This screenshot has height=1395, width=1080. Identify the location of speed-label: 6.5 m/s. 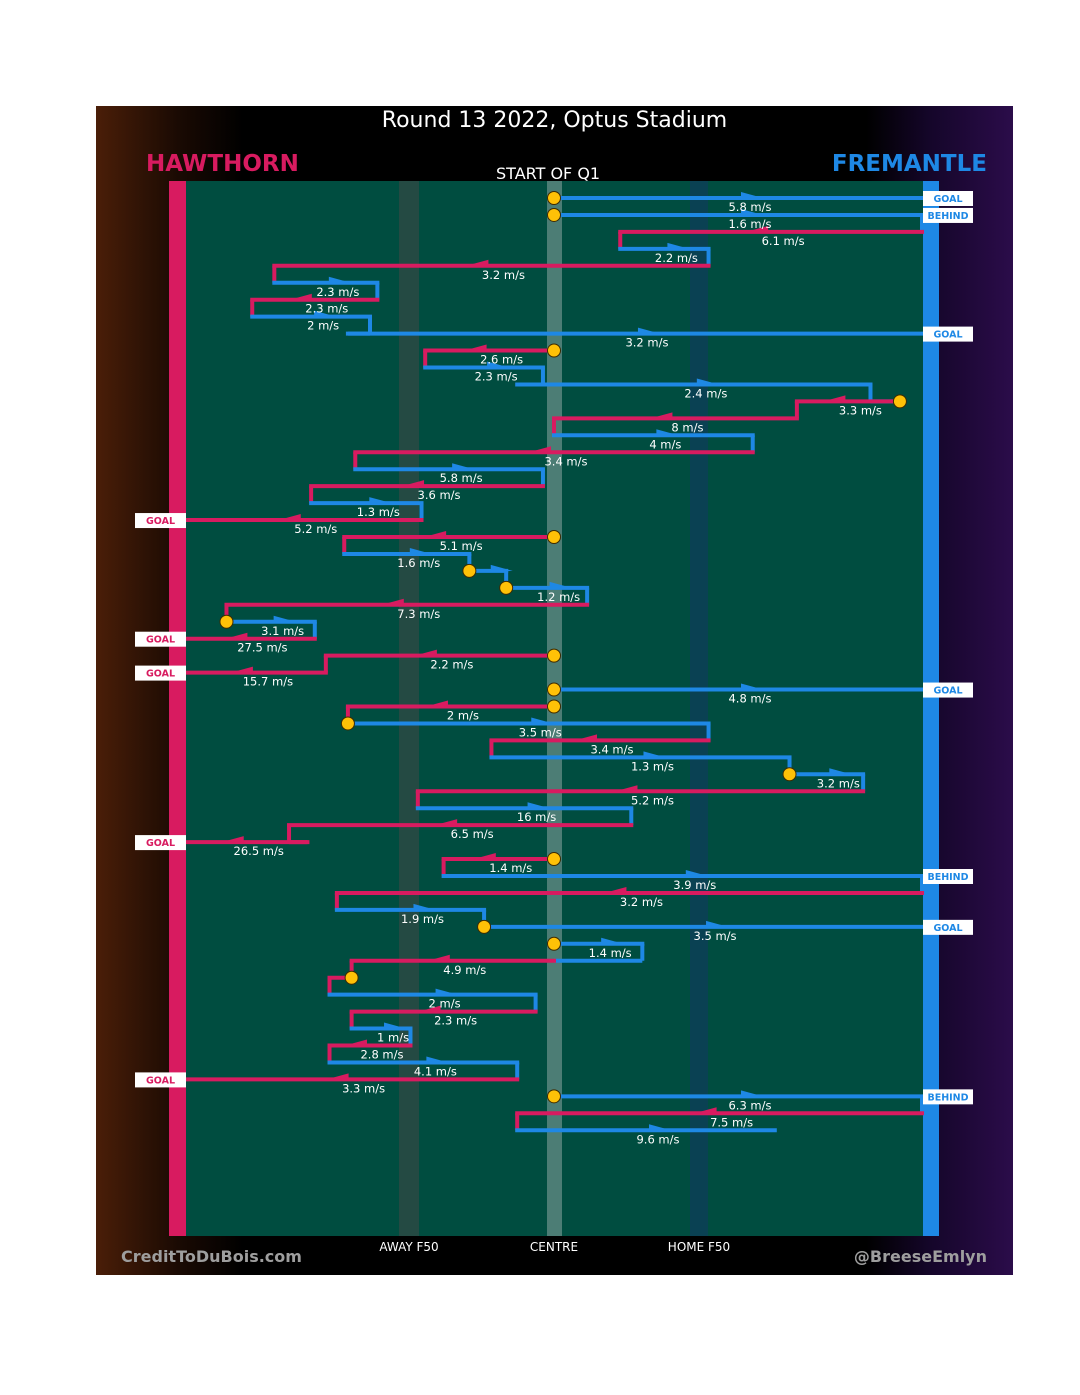
(472, 834).